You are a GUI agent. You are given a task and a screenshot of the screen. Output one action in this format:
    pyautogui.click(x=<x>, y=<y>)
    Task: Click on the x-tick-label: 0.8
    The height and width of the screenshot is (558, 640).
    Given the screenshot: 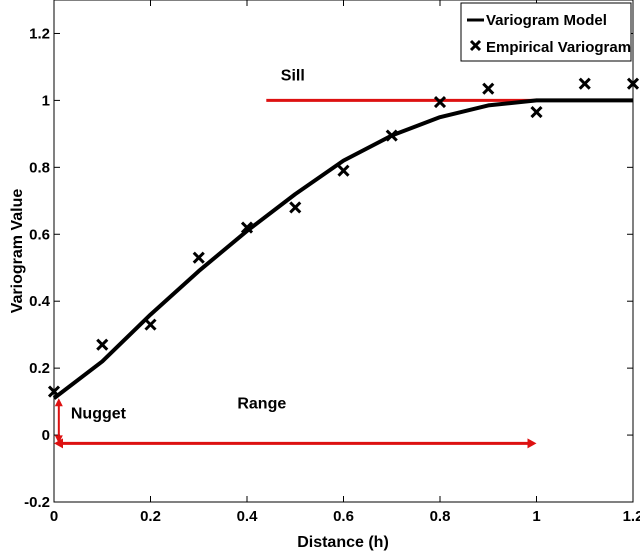 What is the action you would take?
    pyautogui.click(x=440, y=516)
    